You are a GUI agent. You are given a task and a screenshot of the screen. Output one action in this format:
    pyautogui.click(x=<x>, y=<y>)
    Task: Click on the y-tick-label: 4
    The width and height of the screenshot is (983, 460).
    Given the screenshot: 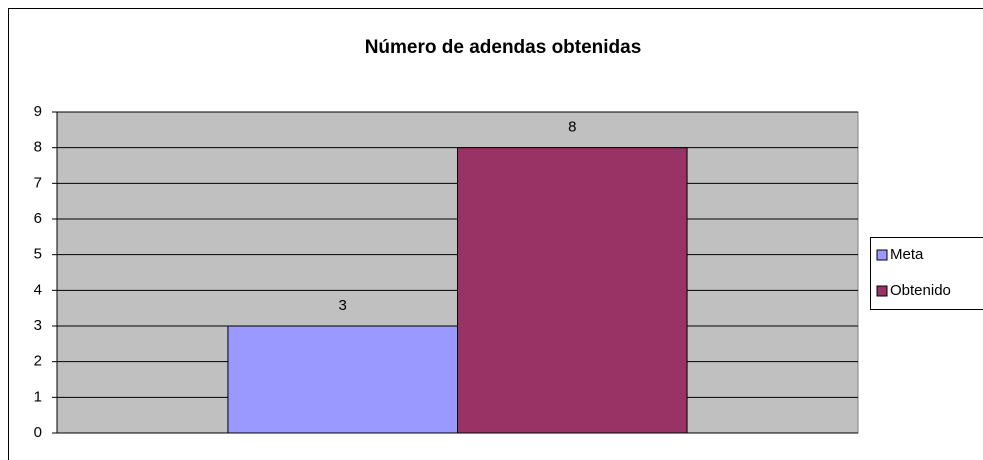 What is the action you would take?
    pyautogui.click(x=38, y=289)
    